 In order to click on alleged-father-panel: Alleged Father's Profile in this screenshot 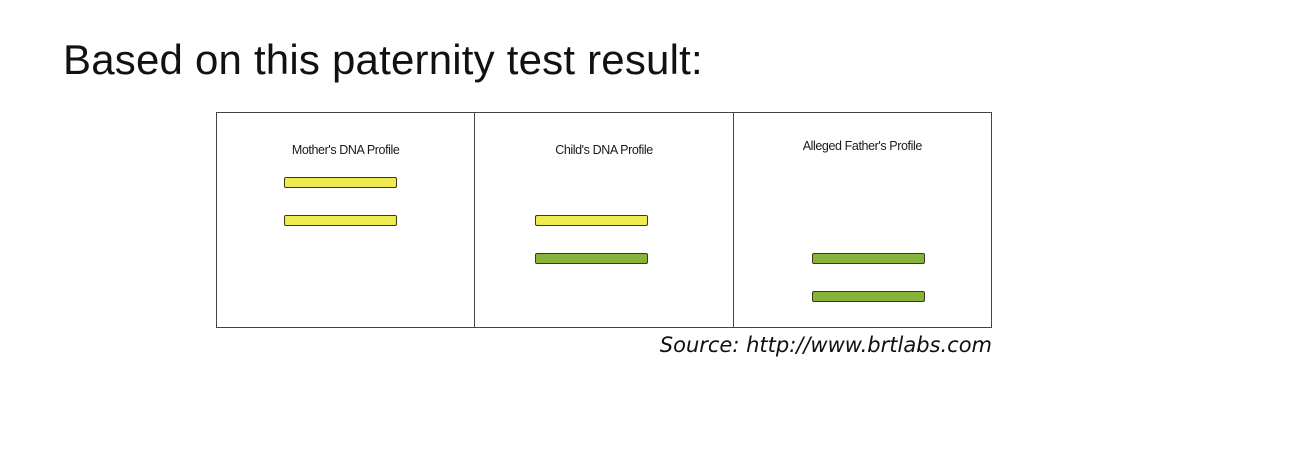, I will do `click(861, 220)`.